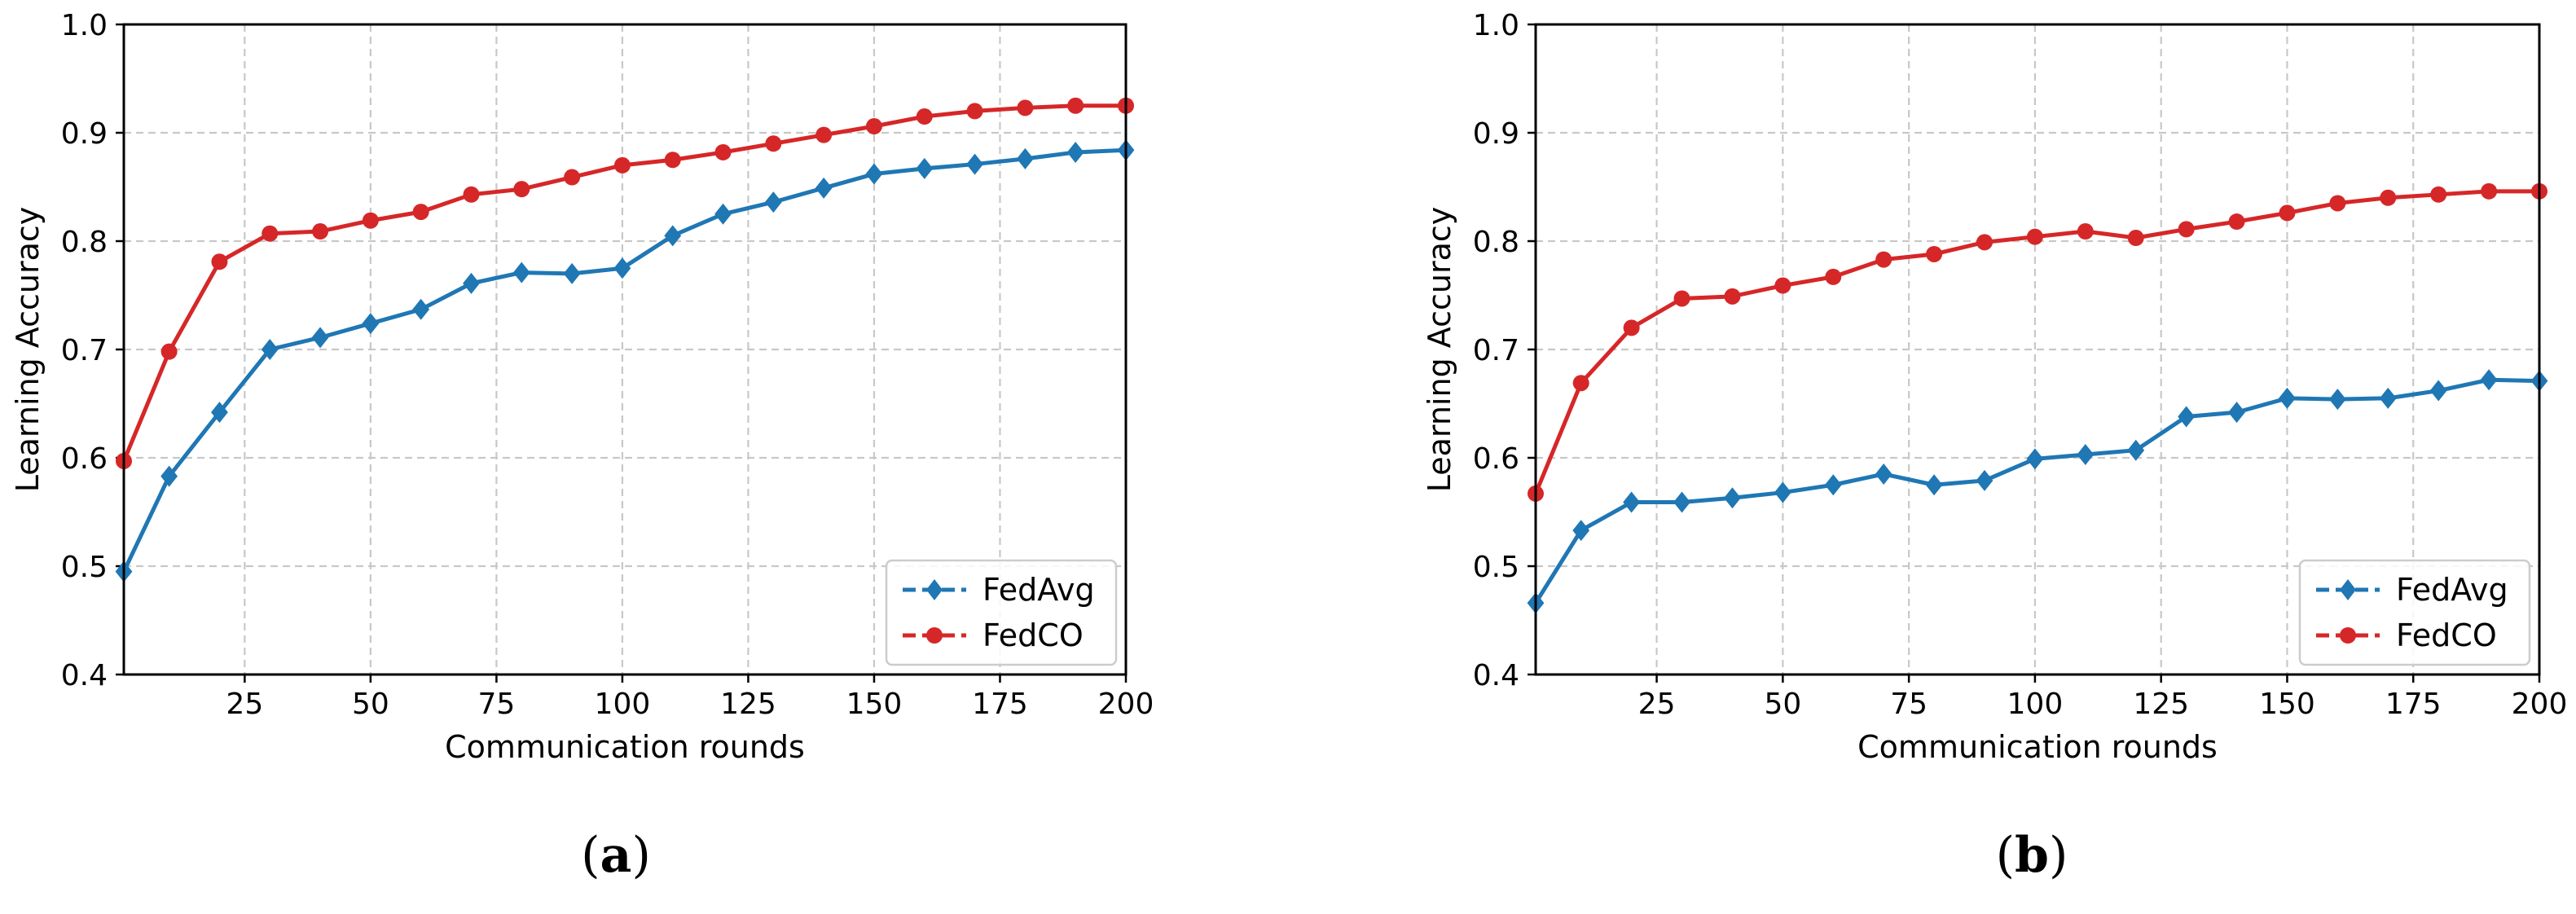  Describe the element at coordinates (84, 675) in the screenshot. I see `y-tick-label: 0.4` at that location.